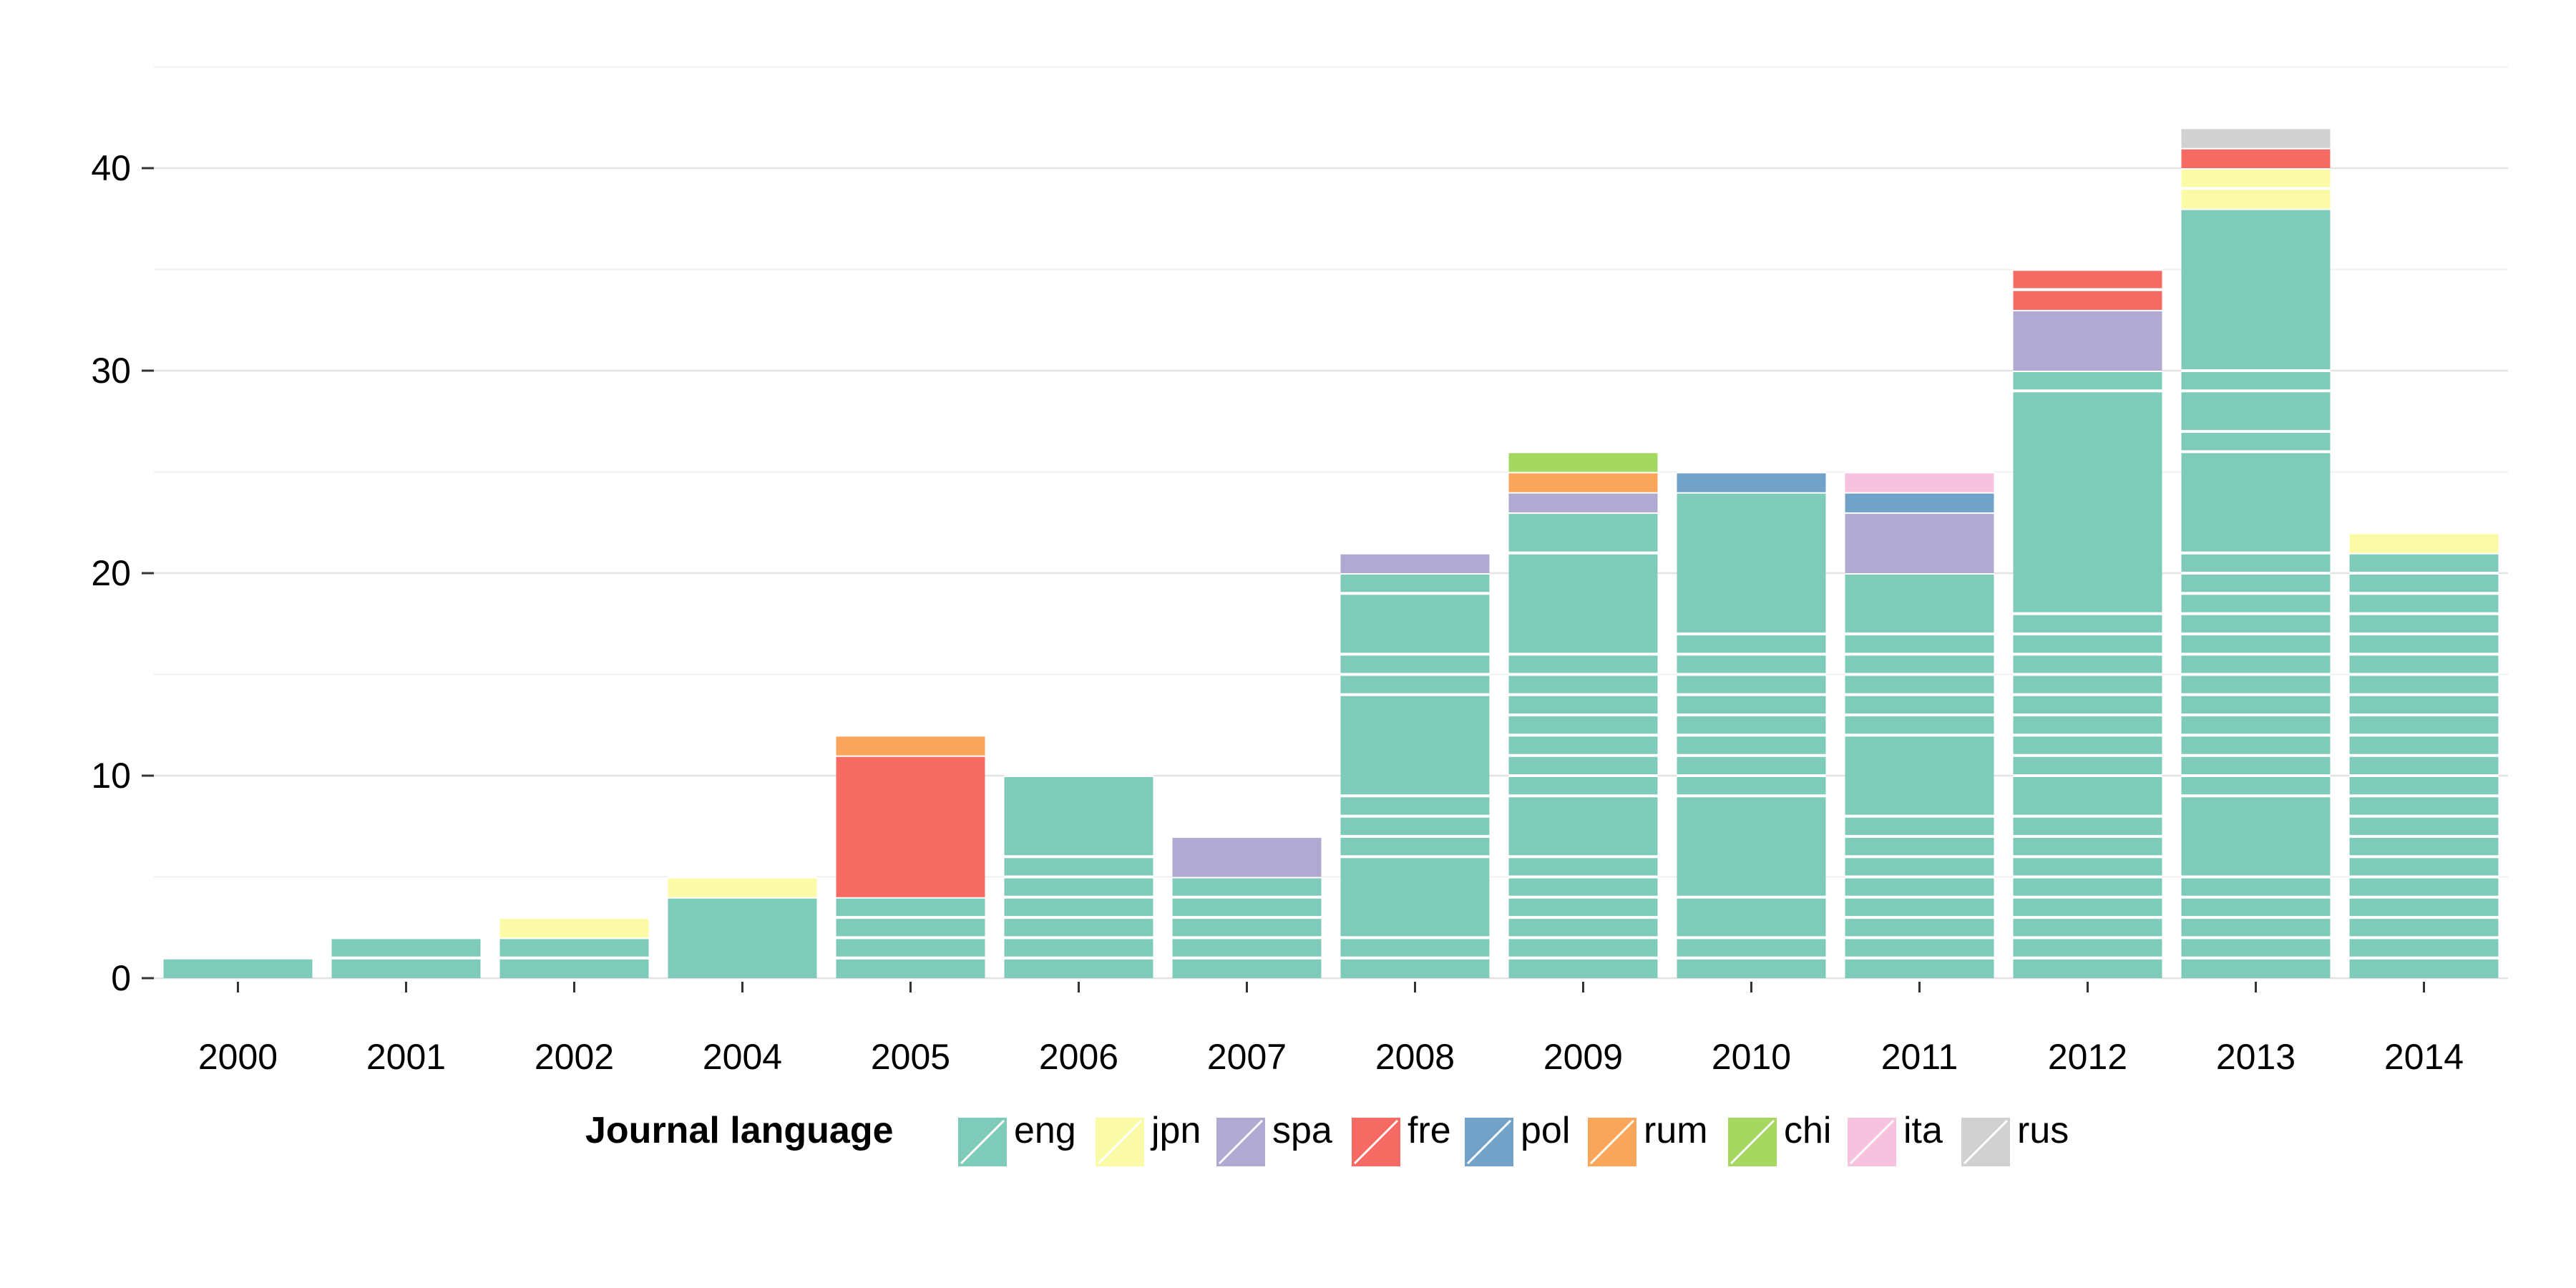  What do you see at coordinates (1583, 462) in the screenshot?
I see `bar-2009-chi` at bounding box center [1583, 462].